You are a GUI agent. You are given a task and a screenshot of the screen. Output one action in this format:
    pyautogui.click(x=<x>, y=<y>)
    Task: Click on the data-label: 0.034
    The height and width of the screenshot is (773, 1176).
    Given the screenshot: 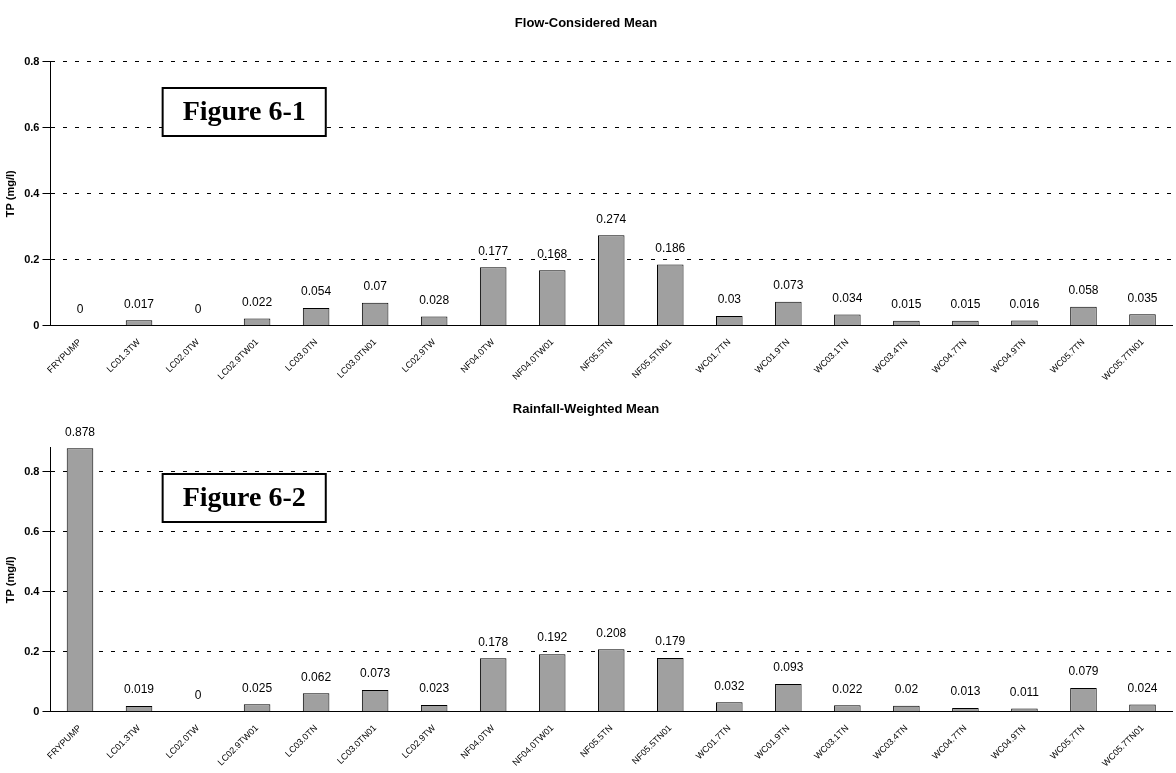 What is the action you would take?
    pyautogui.click(x=847, y=297)
    